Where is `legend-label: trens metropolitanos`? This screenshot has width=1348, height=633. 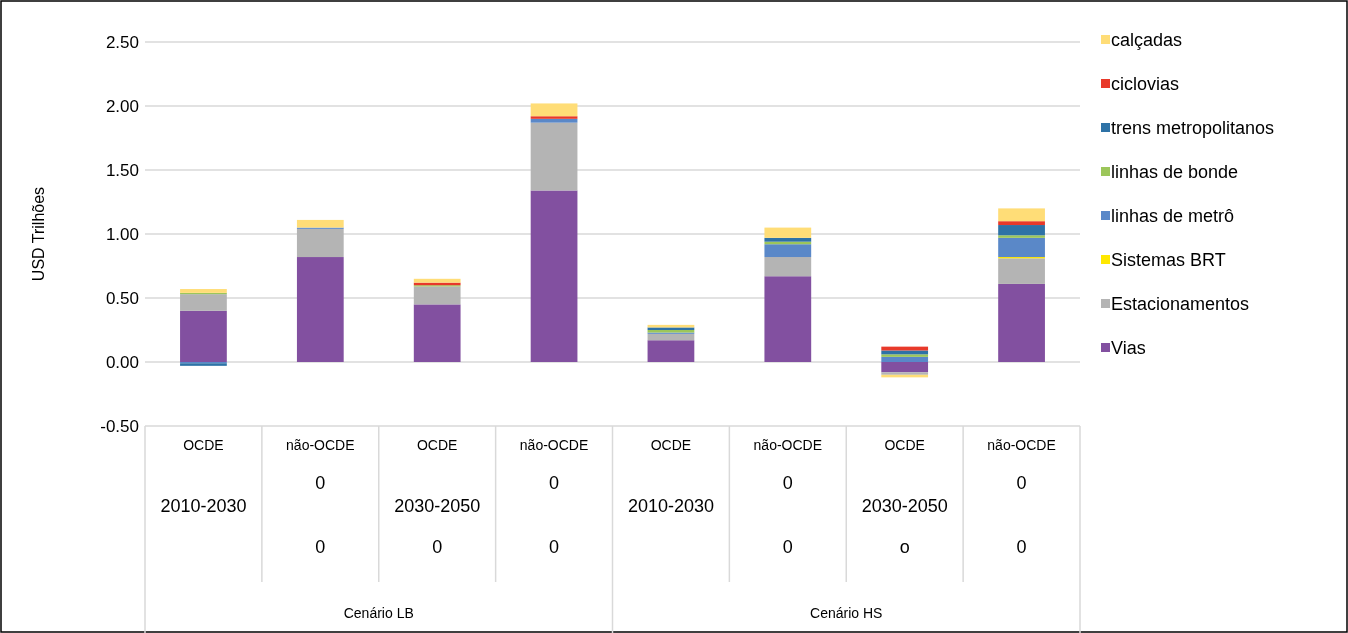
legend-label: trens metropolitanos is located at coordinates (1193, 128).